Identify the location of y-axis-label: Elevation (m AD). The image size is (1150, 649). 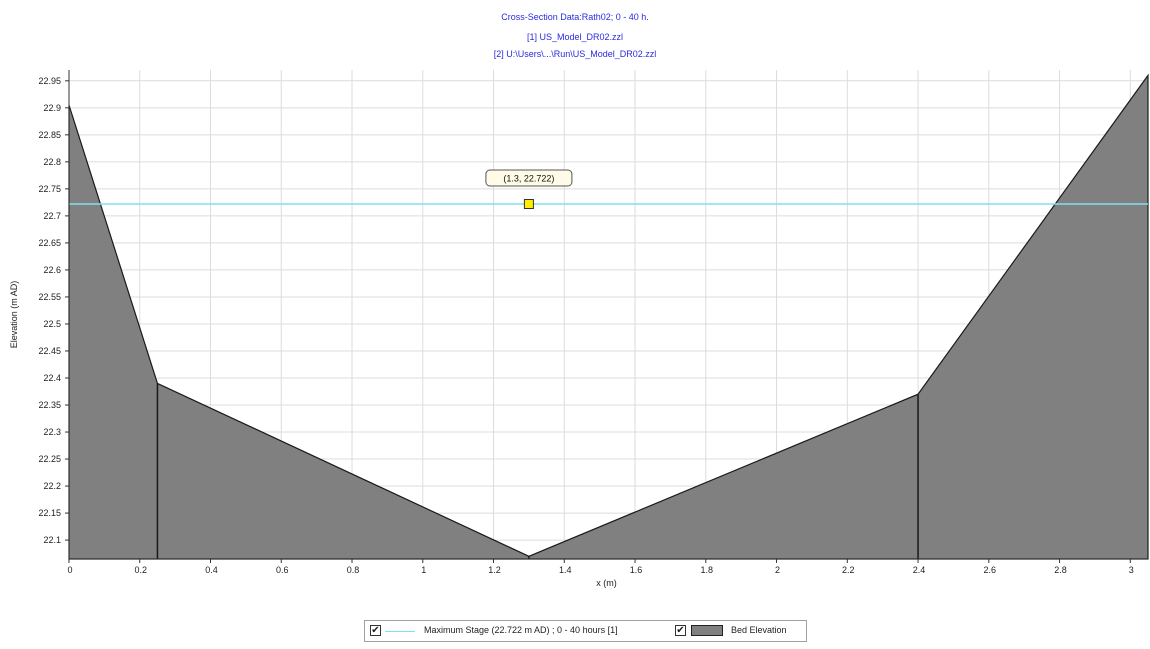
(14, 315).